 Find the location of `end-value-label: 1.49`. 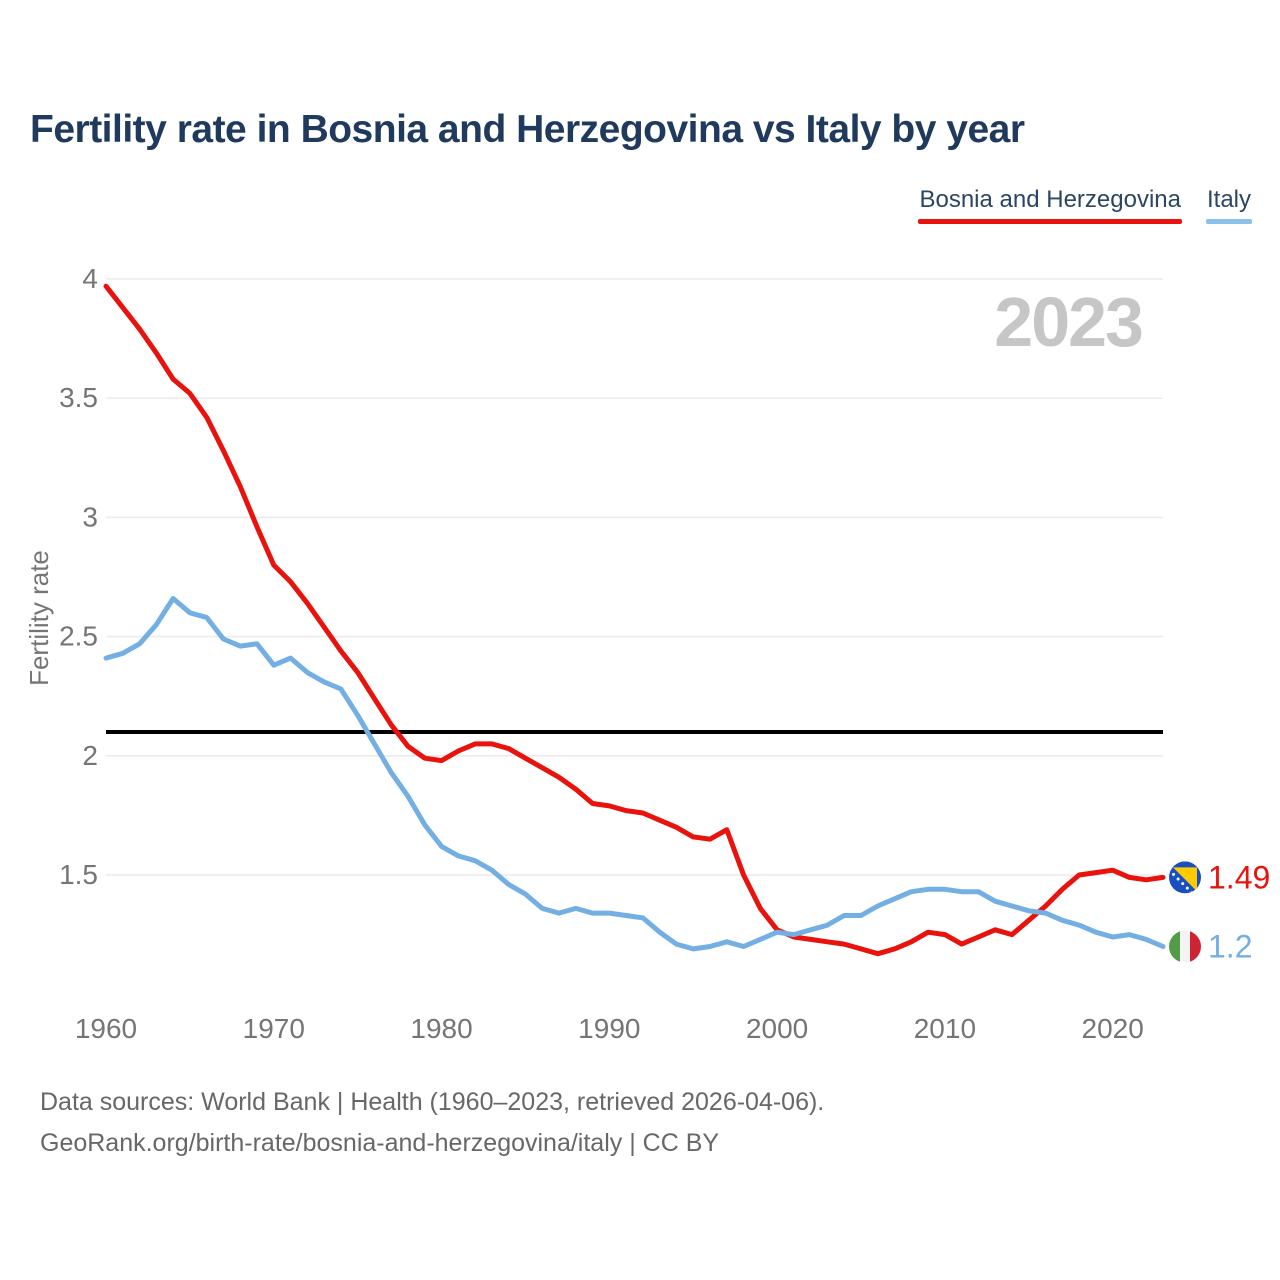

end-value-label: 1.49 is located at coordinates (1239, 877).